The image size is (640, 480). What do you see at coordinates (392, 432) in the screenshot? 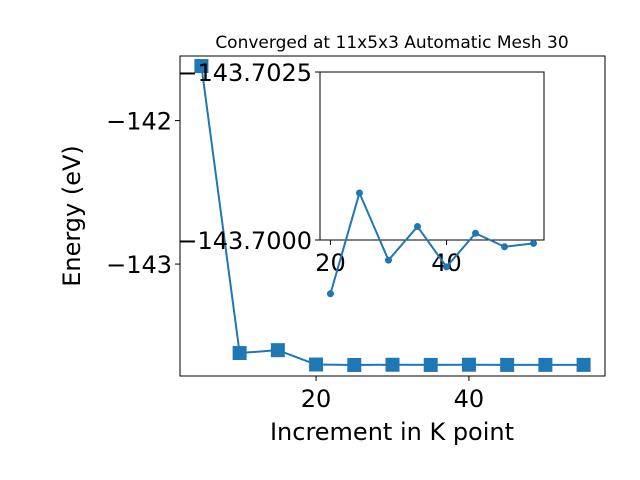
I see `main-x-axis-label: Increment in K point` at bounding box center [392, 432].